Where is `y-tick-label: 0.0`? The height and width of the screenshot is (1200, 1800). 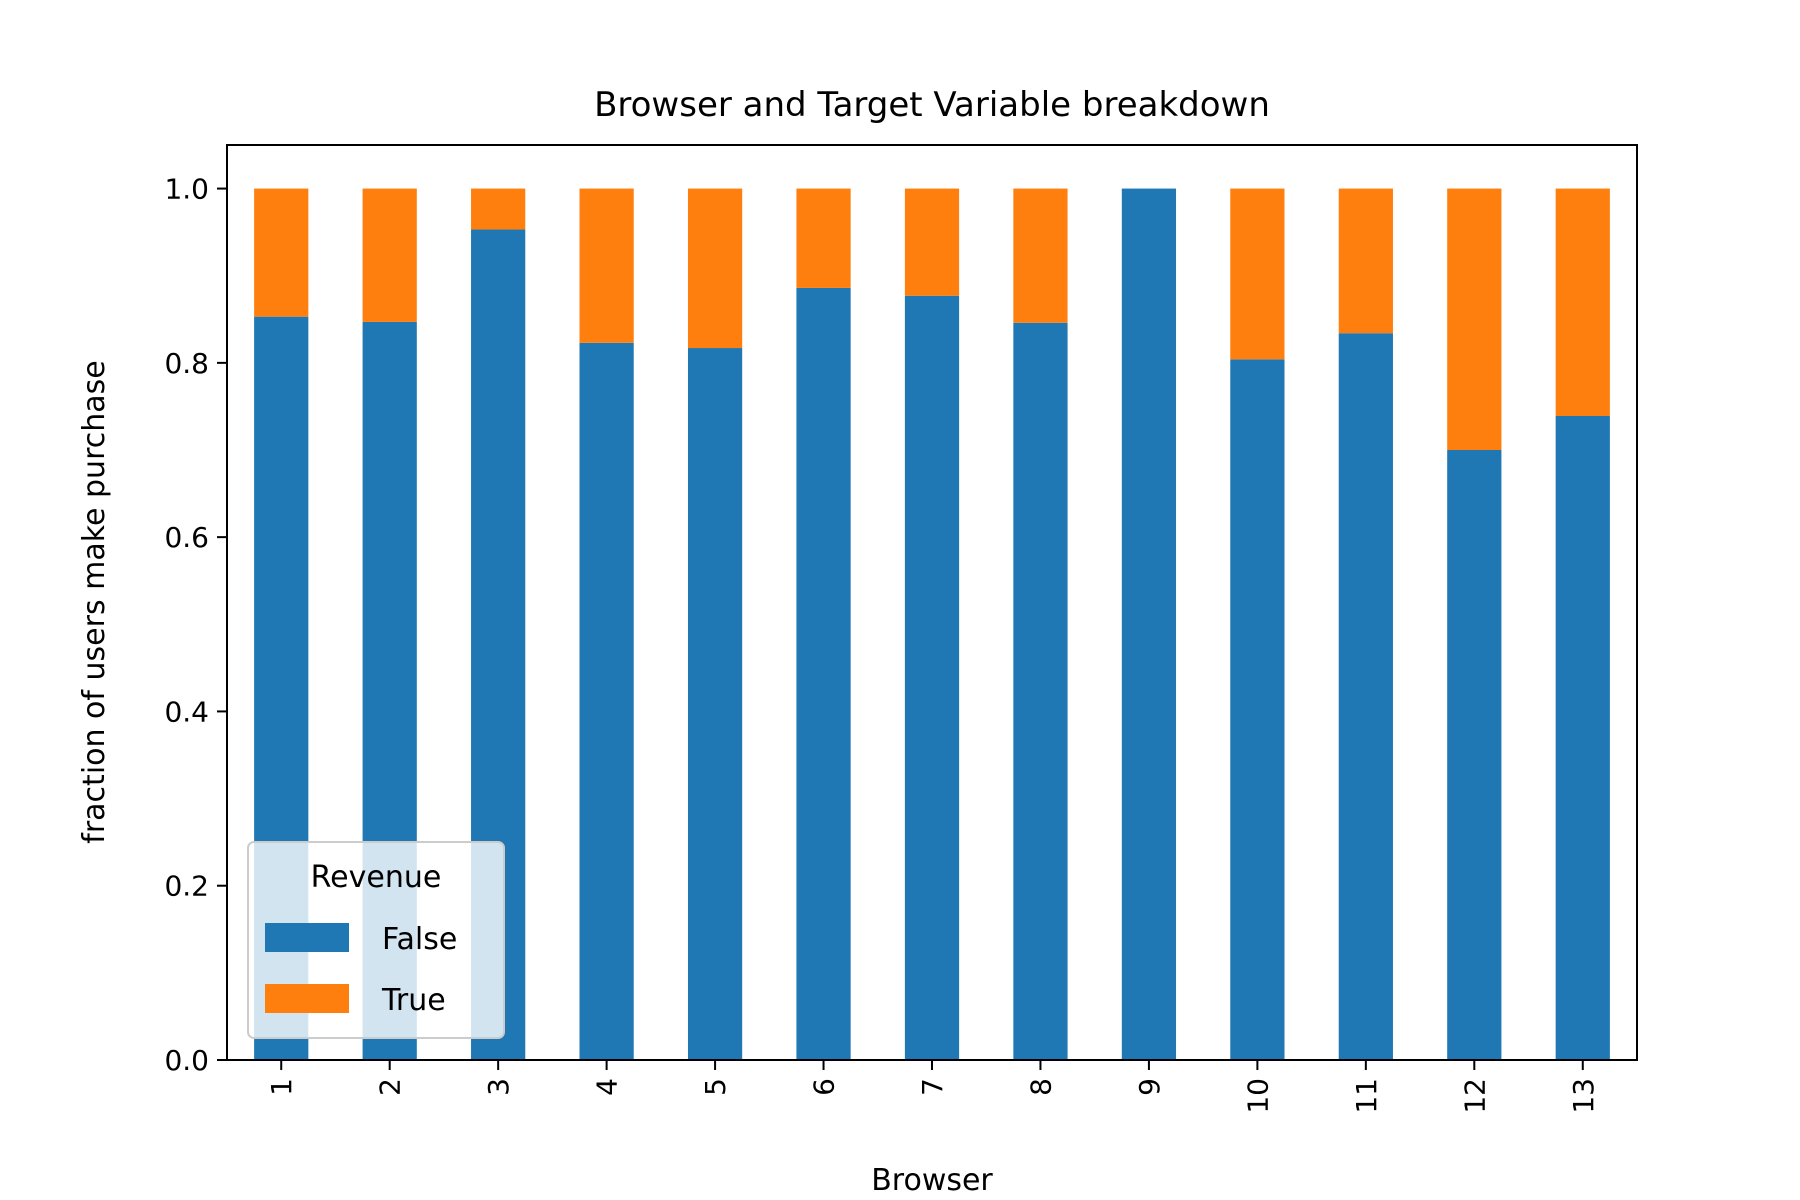
y-tick-label: 0.0 is located at coordinates (186, 1060).